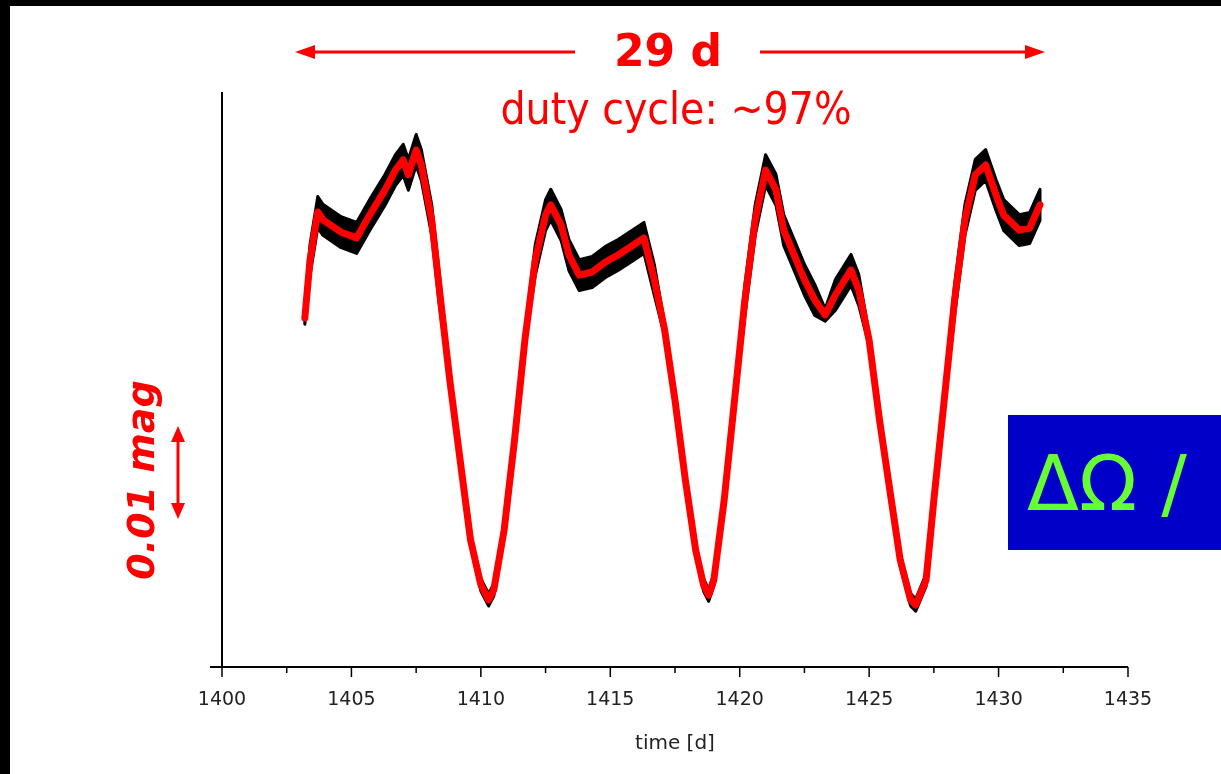  Describe the element at coordinates (610, 698) in the screenshot. I see `x-tick-label: 1415` at that location.